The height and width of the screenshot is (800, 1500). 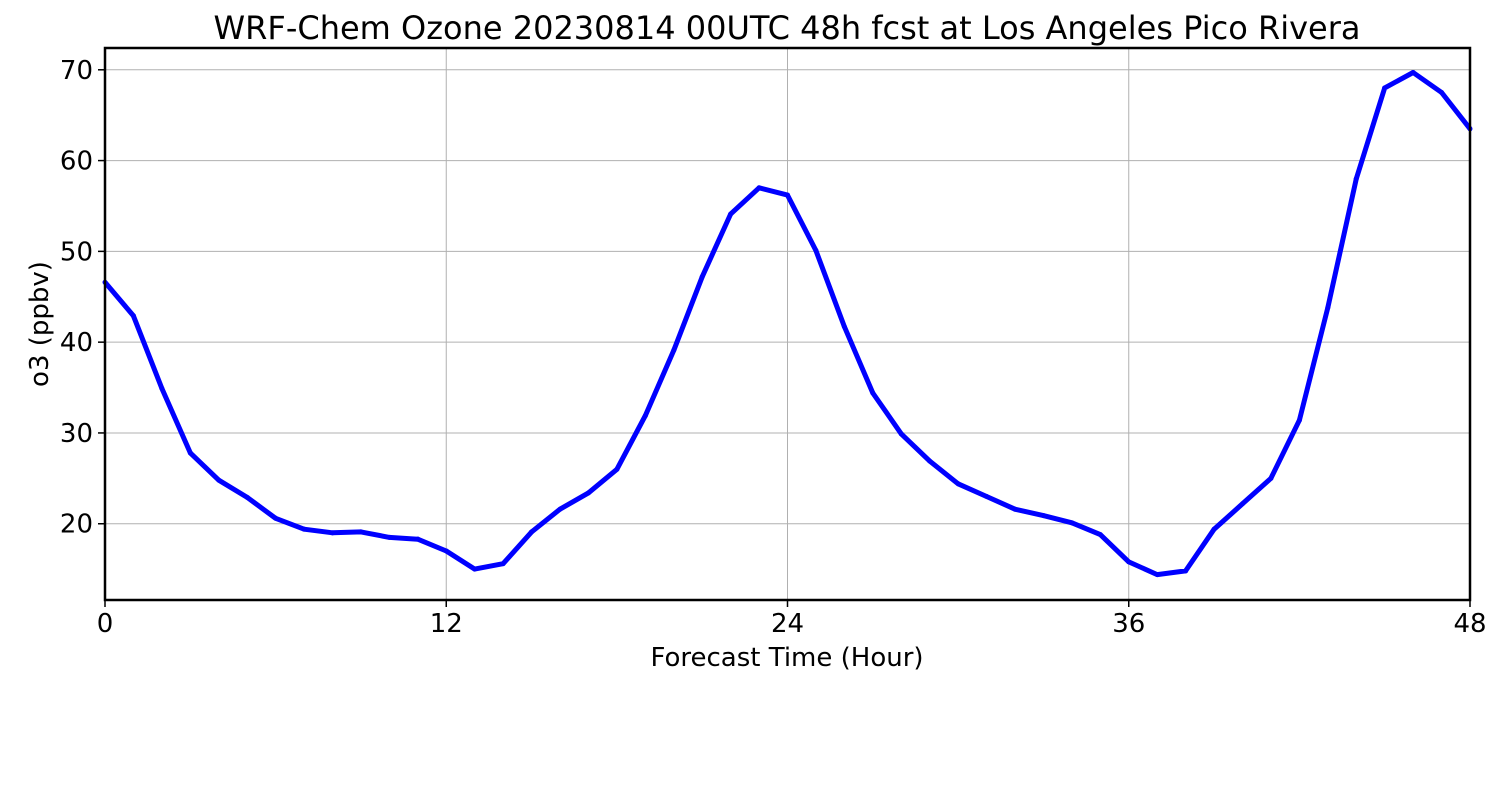 I want to click on x-tick-label: 12, so click(x=446, y=624).